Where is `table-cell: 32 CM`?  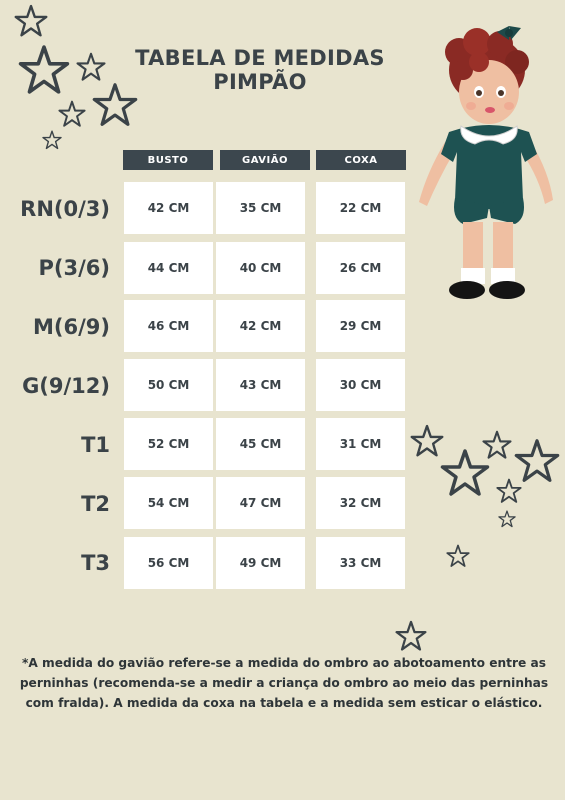 table-cell: 32 CM is located at coordinates (360, 503).